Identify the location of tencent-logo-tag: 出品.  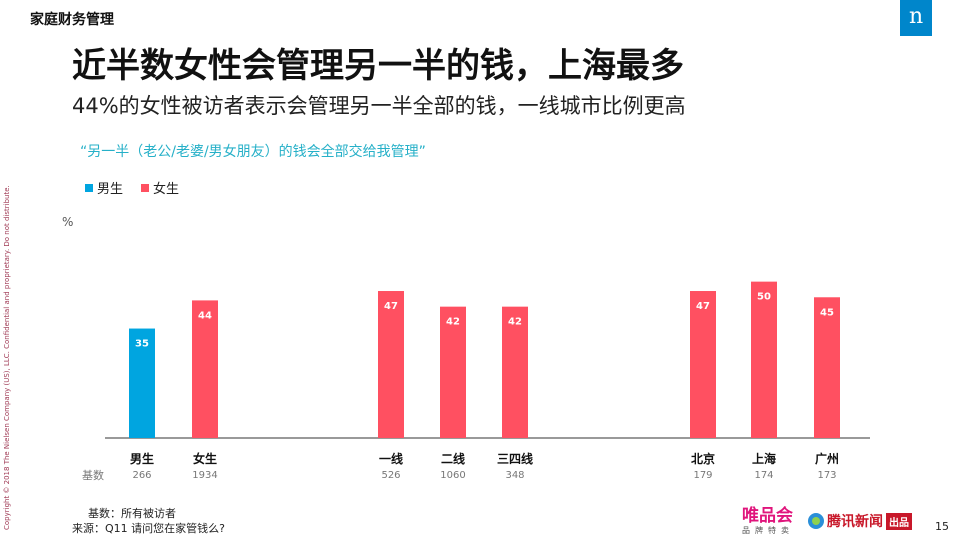
(899, 521).